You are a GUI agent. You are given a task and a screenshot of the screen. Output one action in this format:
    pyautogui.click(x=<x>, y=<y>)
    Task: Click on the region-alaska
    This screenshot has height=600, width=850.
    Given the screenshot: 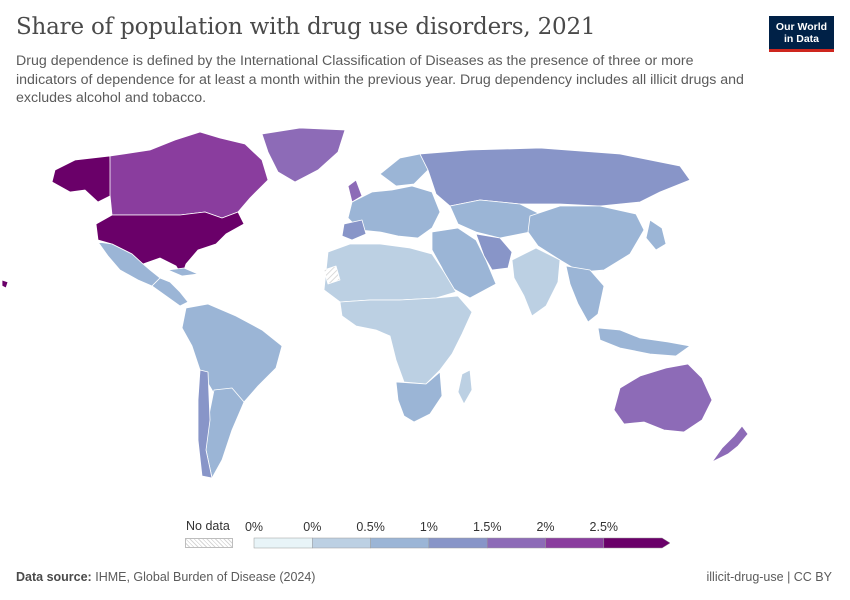 What is the action you would take?
    pyautogui.click(x=82, y=179)
    